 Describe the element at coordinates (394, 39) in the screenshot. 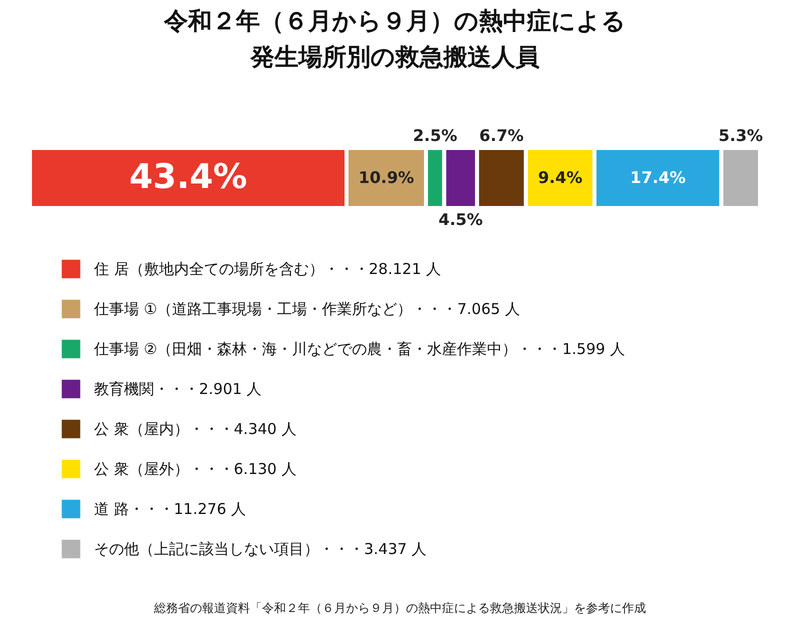

I see `chart-title: 令和２年（６月から９月）の熱中症による発生場所別の救急搬送人員` at that location.